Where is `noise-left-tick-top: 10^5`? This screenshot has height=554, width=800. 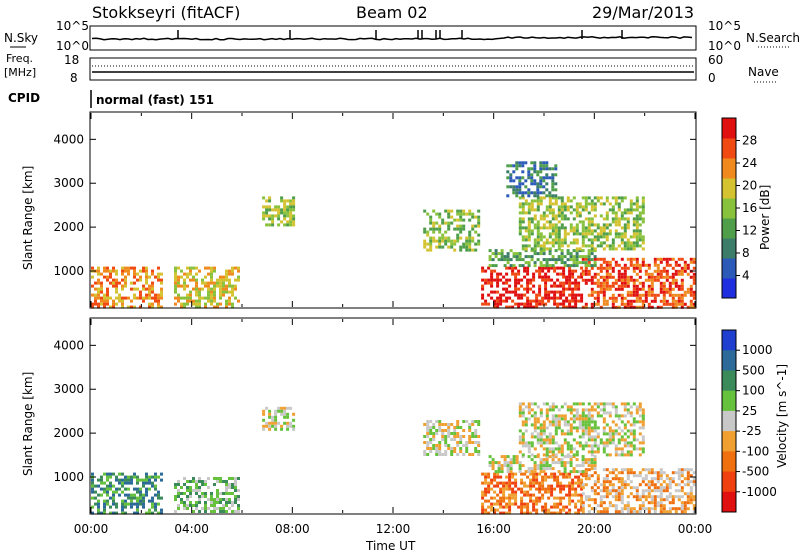 noise-left-tick-top: 10^5 is located at coordinates (72, 26).